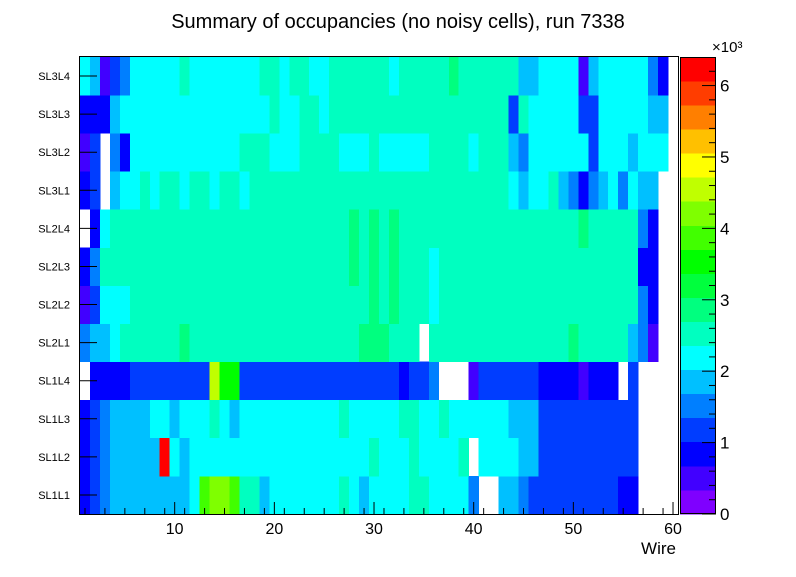 The height and width of the screenshot is (577, 796). What do you see at coordinates (234, 381) in the screenshot?
I see `heatmap-cell-sl1l4-w16` at bounding box center [234, 381].